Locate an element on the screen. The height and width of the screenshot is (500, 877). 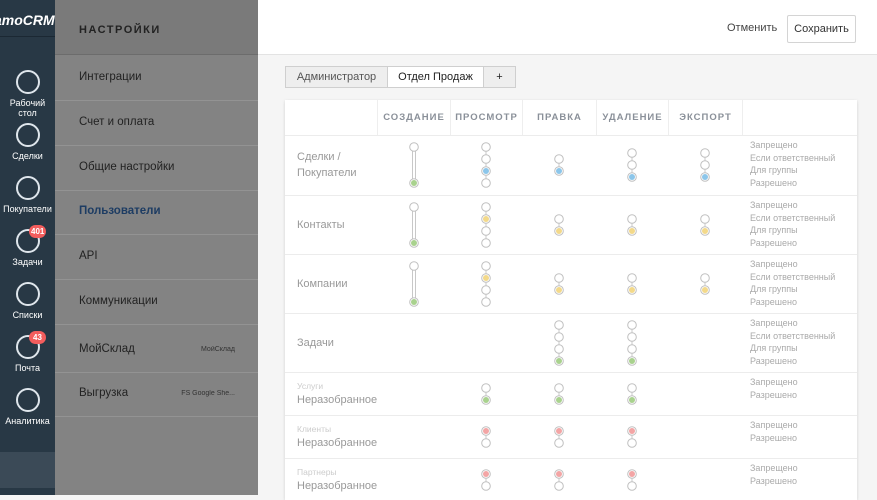
nav-label: Покупатели is located at coordinates (27, 209).